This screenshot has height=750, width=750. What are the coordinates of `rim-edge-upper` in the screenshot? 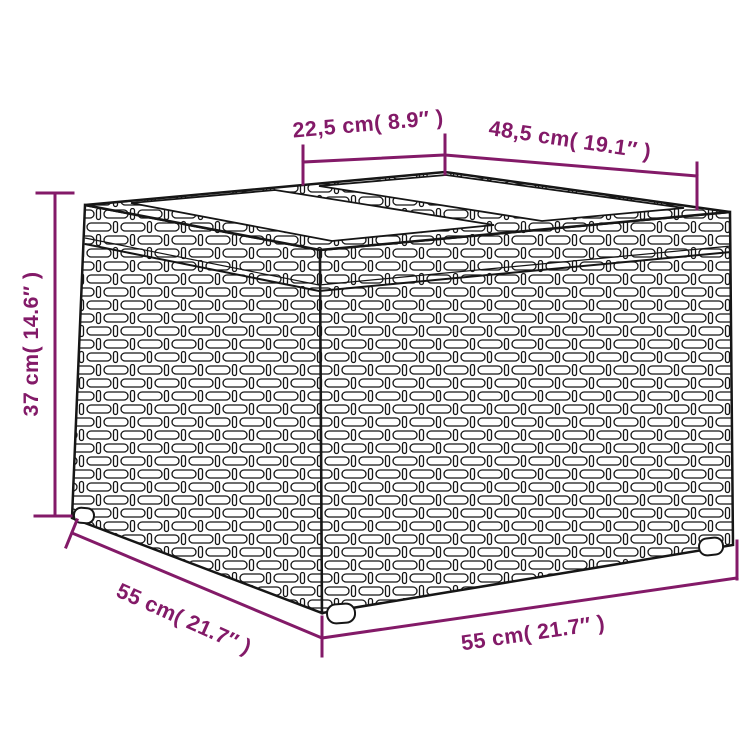 It's located at (408, 261).